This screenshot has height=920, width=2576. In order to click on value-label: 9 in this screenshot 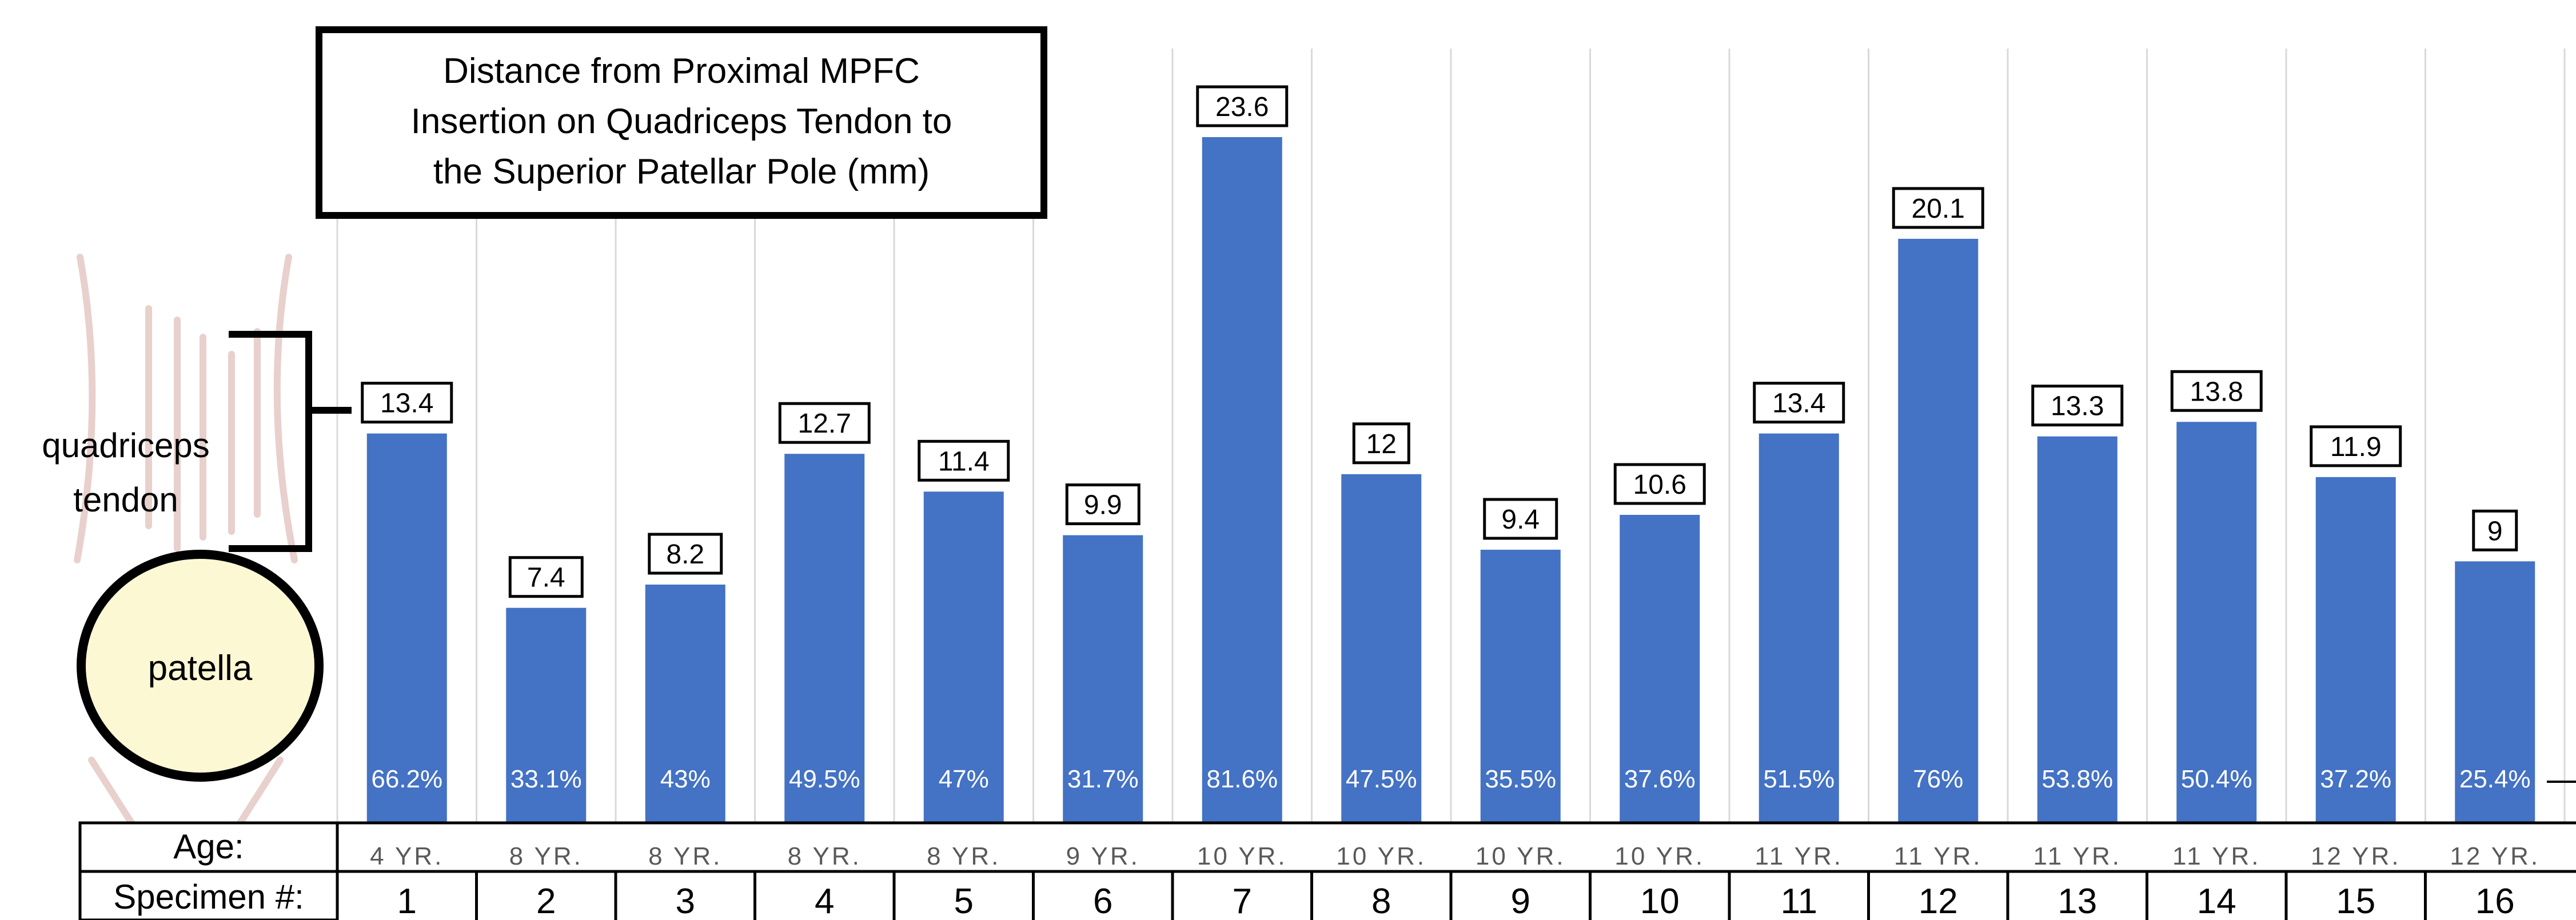, I will do `click(2495, 531)`.